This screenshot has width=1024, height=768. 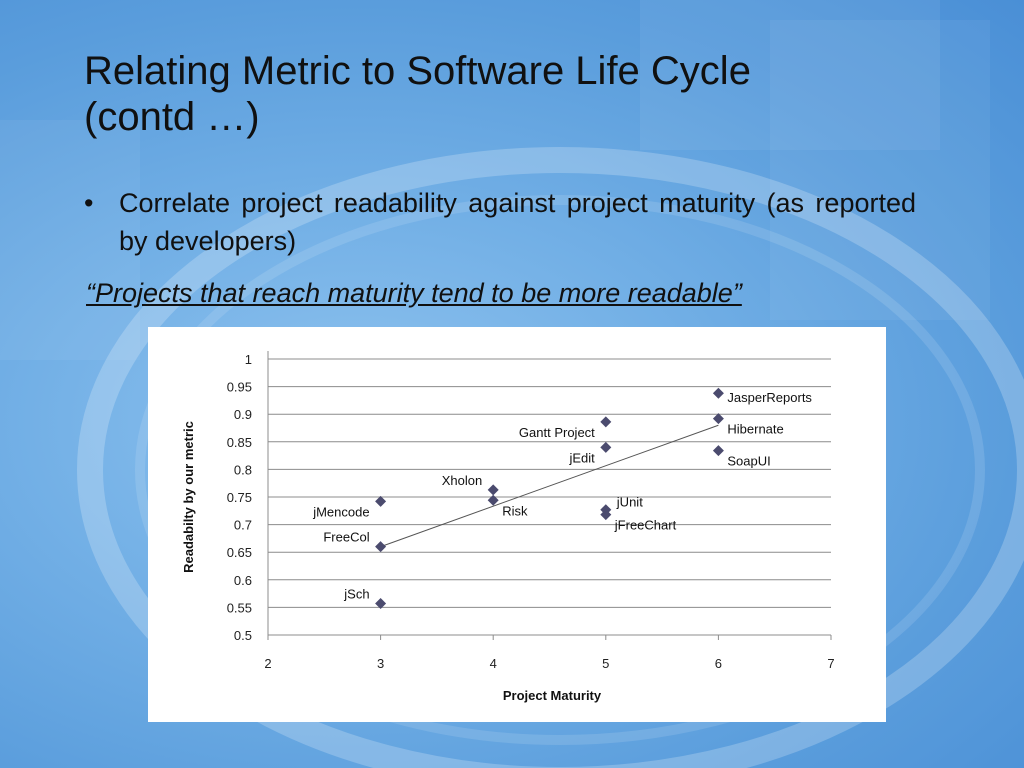 What do you see at coordinates (267, 663) in the screenshot?
I see `x-tick-label: 2` at bounding box center [267, 663].